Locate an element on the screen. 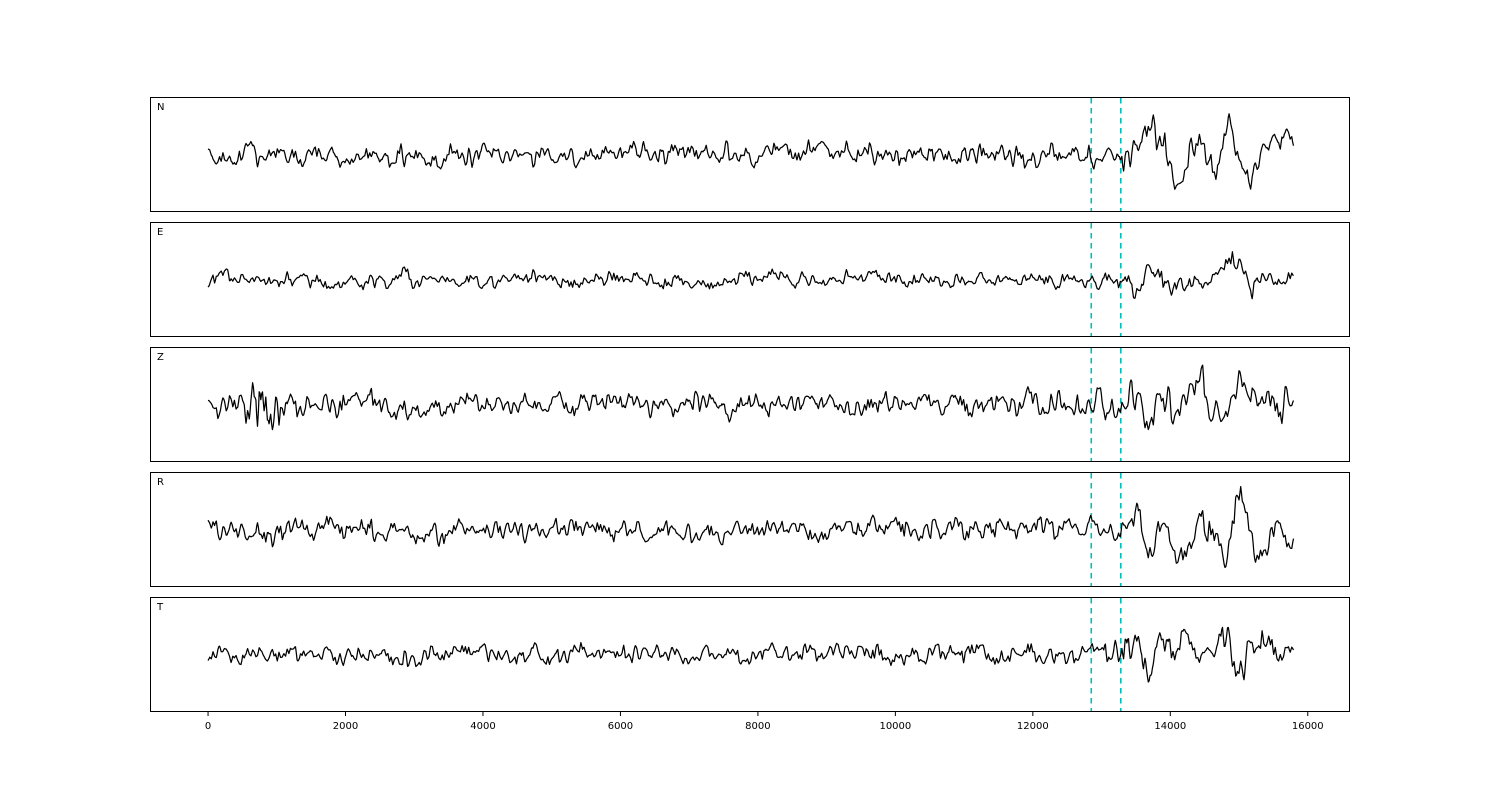 The height and width of the screenshot is (800, 1500). x-tick-label: 10000 is located at coordinates (895, 726).